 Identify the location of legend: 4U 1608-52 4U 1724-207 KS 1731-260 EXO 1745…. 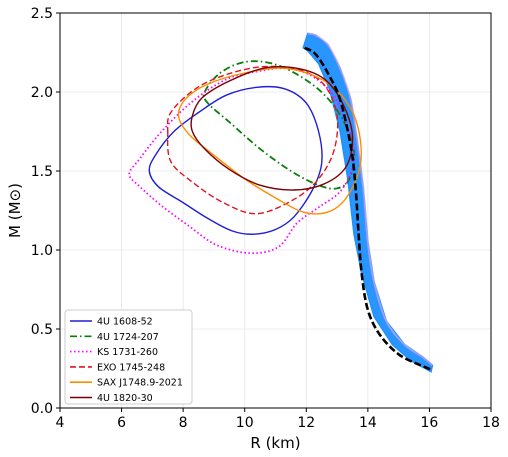
(128, 357).